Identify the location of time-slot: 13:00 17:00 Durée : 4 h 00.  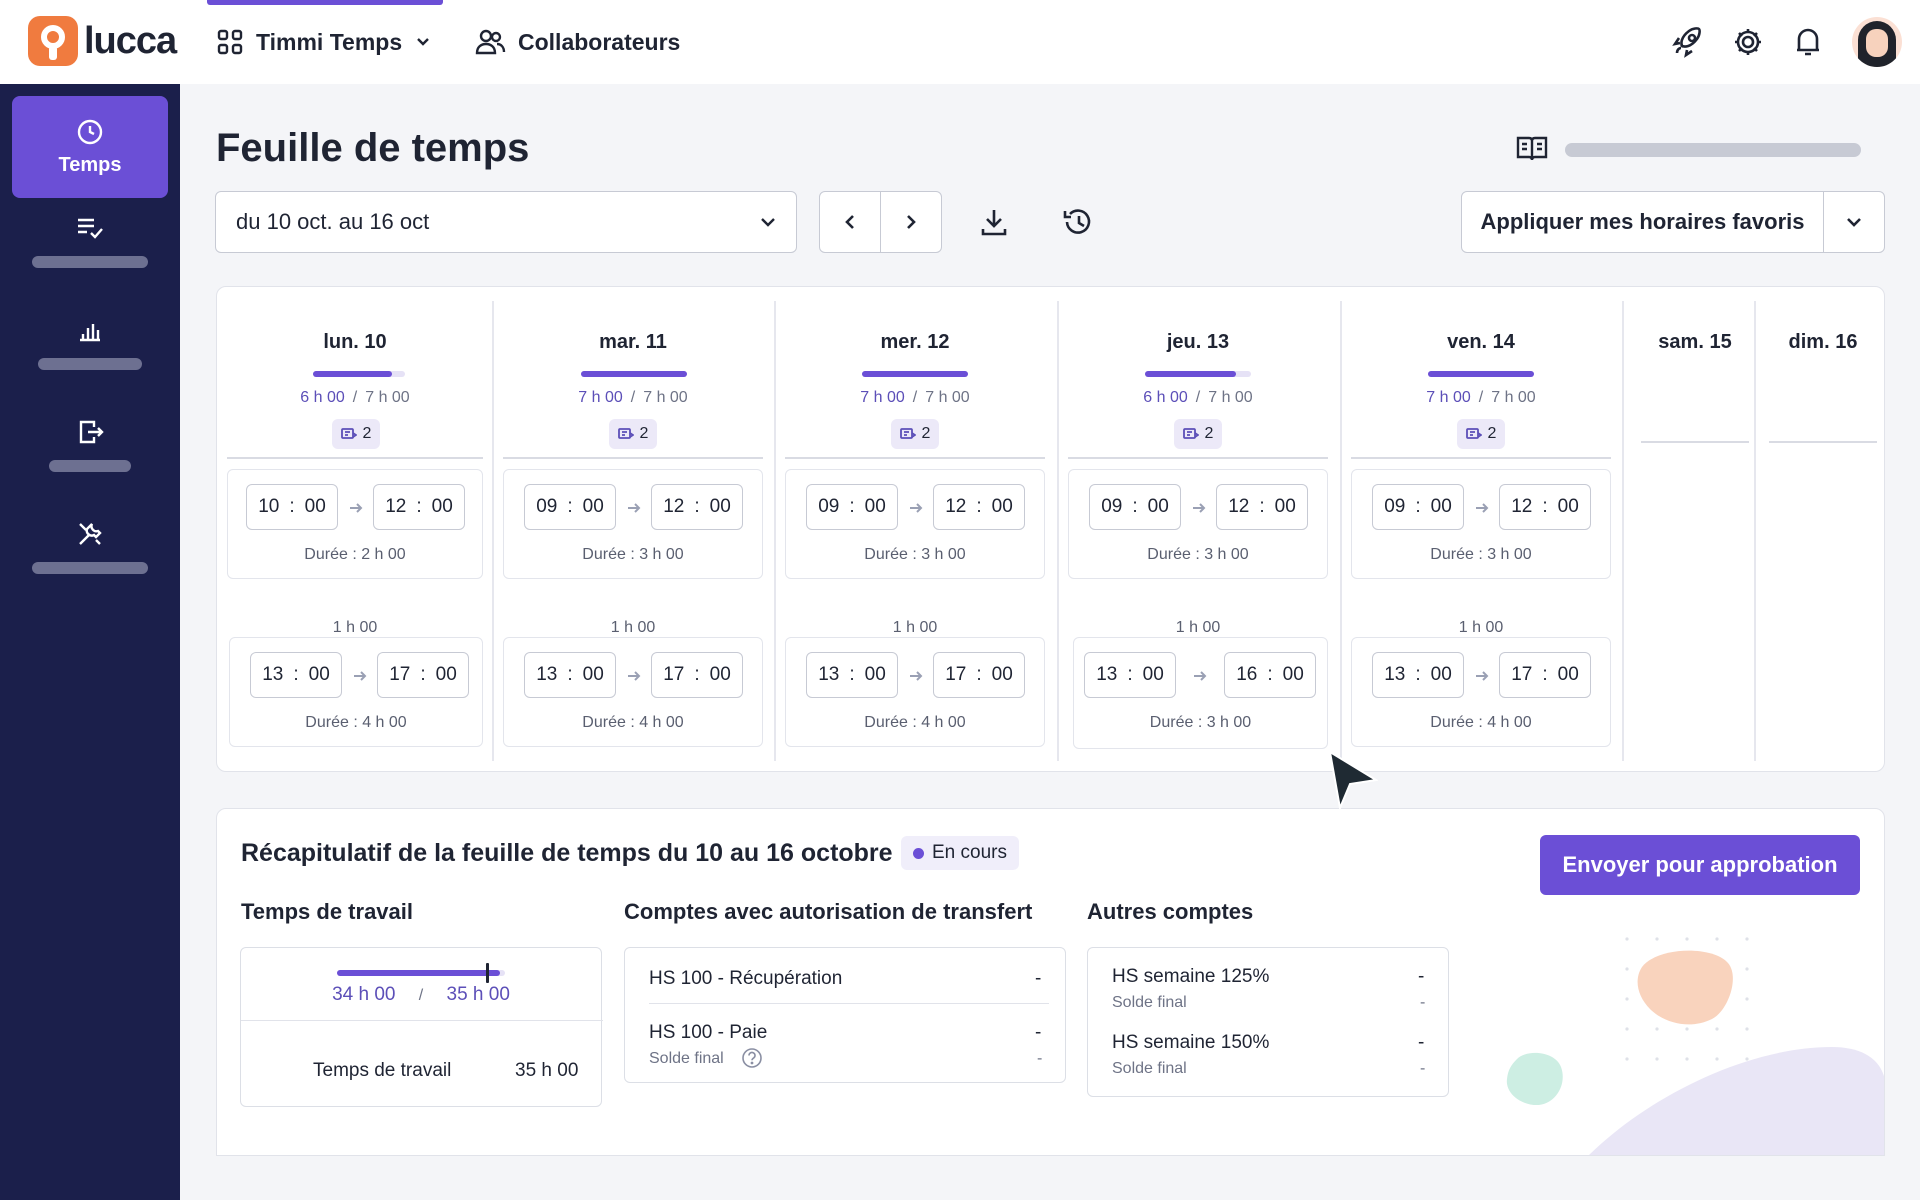
(633, 692).